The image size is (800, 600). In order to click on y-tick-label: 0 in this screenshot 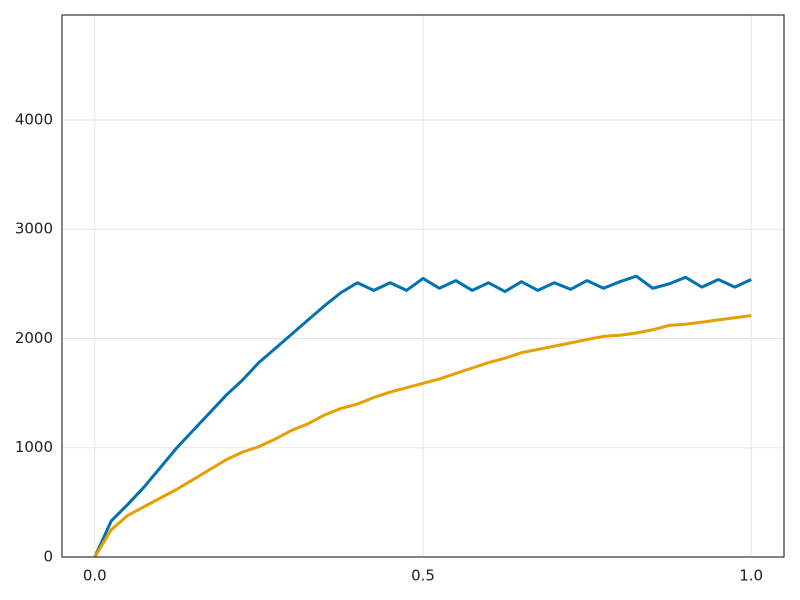, I will do `click(48, 557)`.